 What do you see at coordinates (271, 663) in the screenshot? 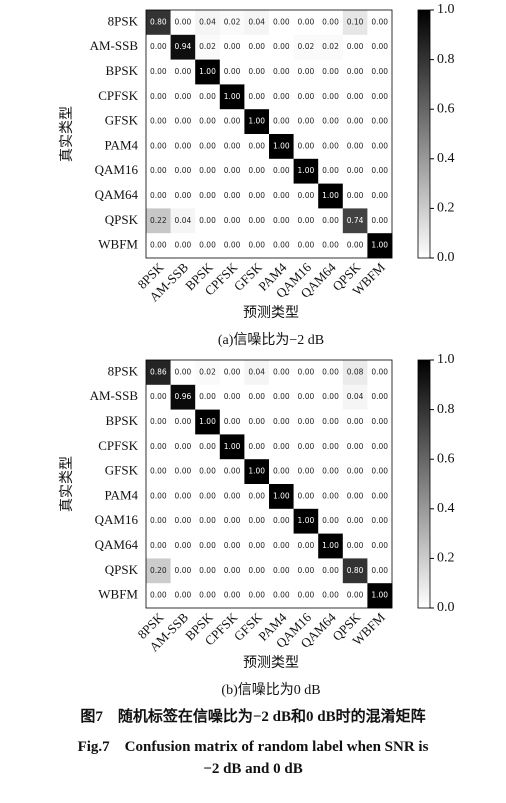
I see `x-axis-label: 预测类型` at bounding box center [271, 663].